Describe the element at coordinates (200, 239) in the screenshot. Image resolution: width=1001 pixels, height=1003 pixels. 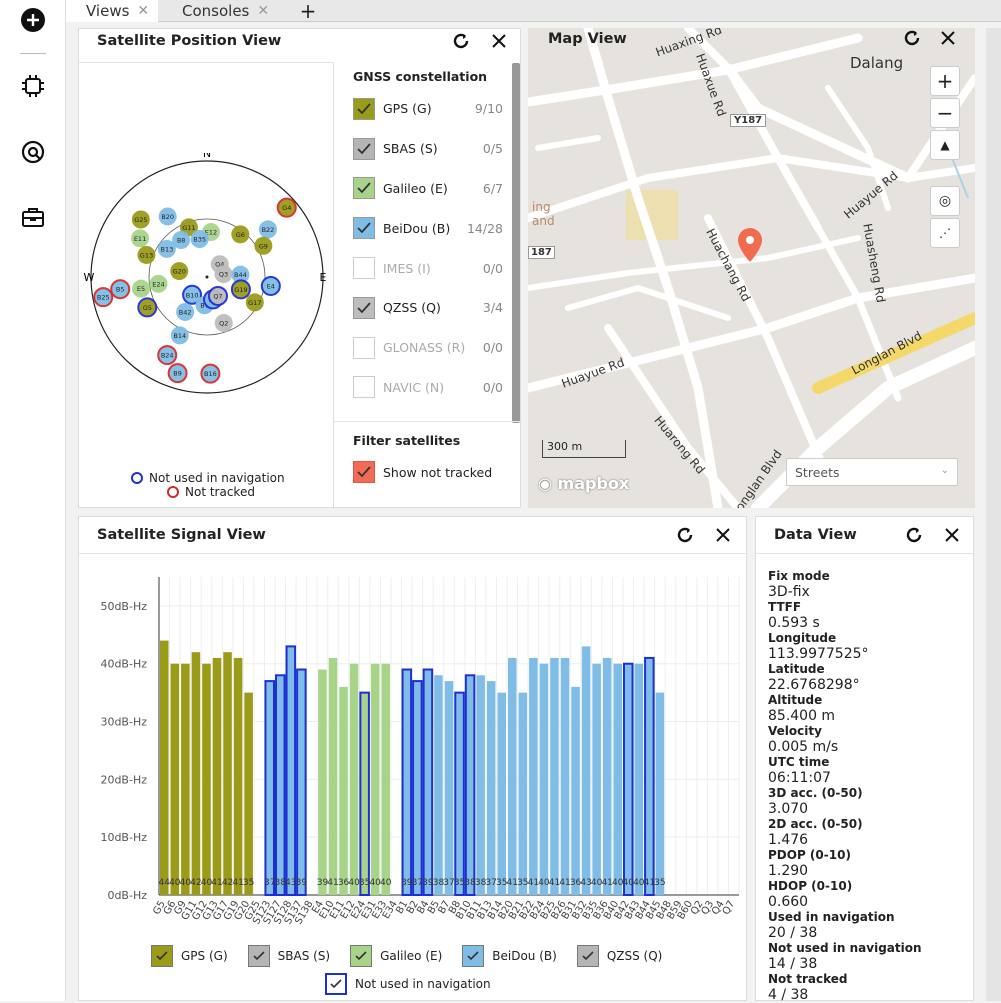
I see `satellite-marker: B35` at that location.